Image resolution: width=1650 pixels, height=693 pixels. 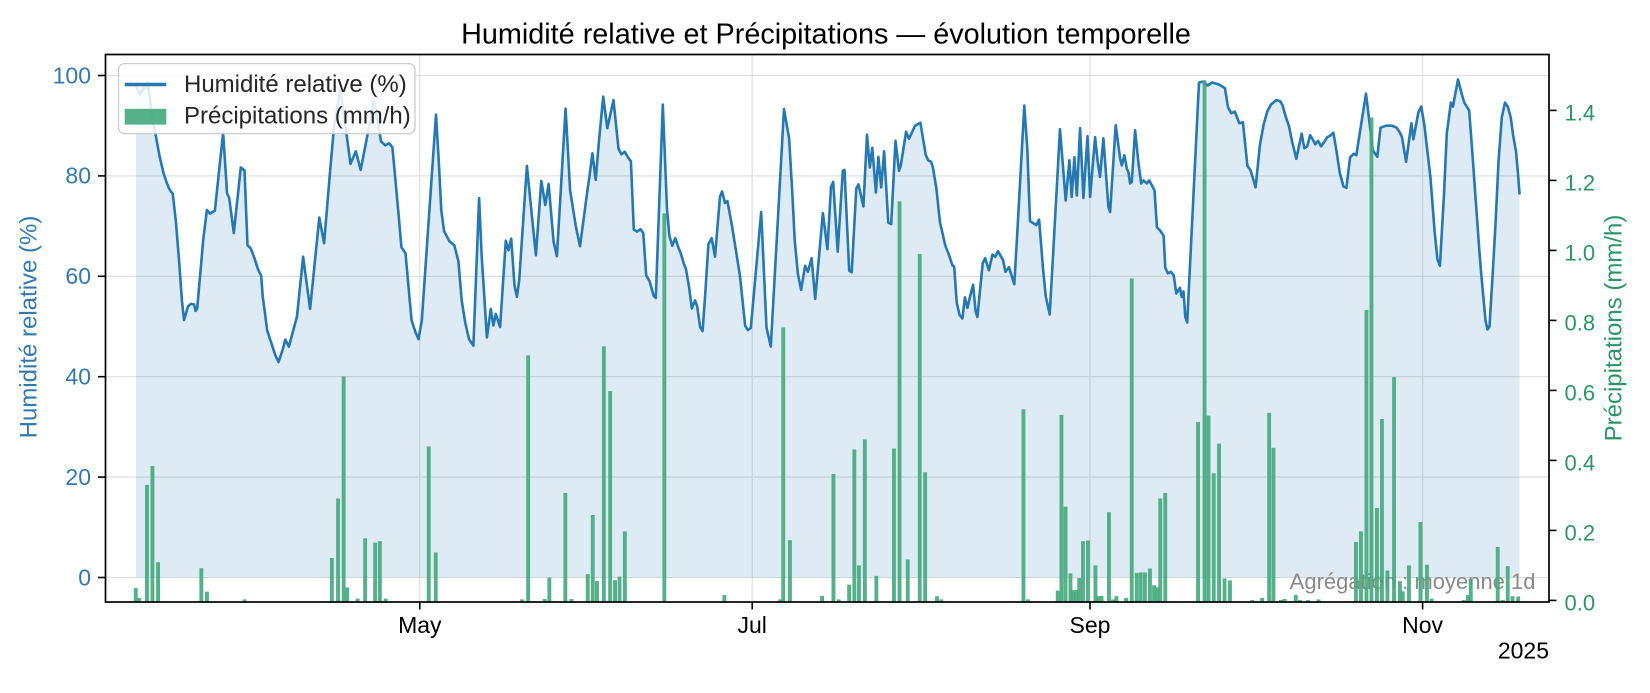 I want to click on svg-text: 0.4, so click(x=1580, y=462).